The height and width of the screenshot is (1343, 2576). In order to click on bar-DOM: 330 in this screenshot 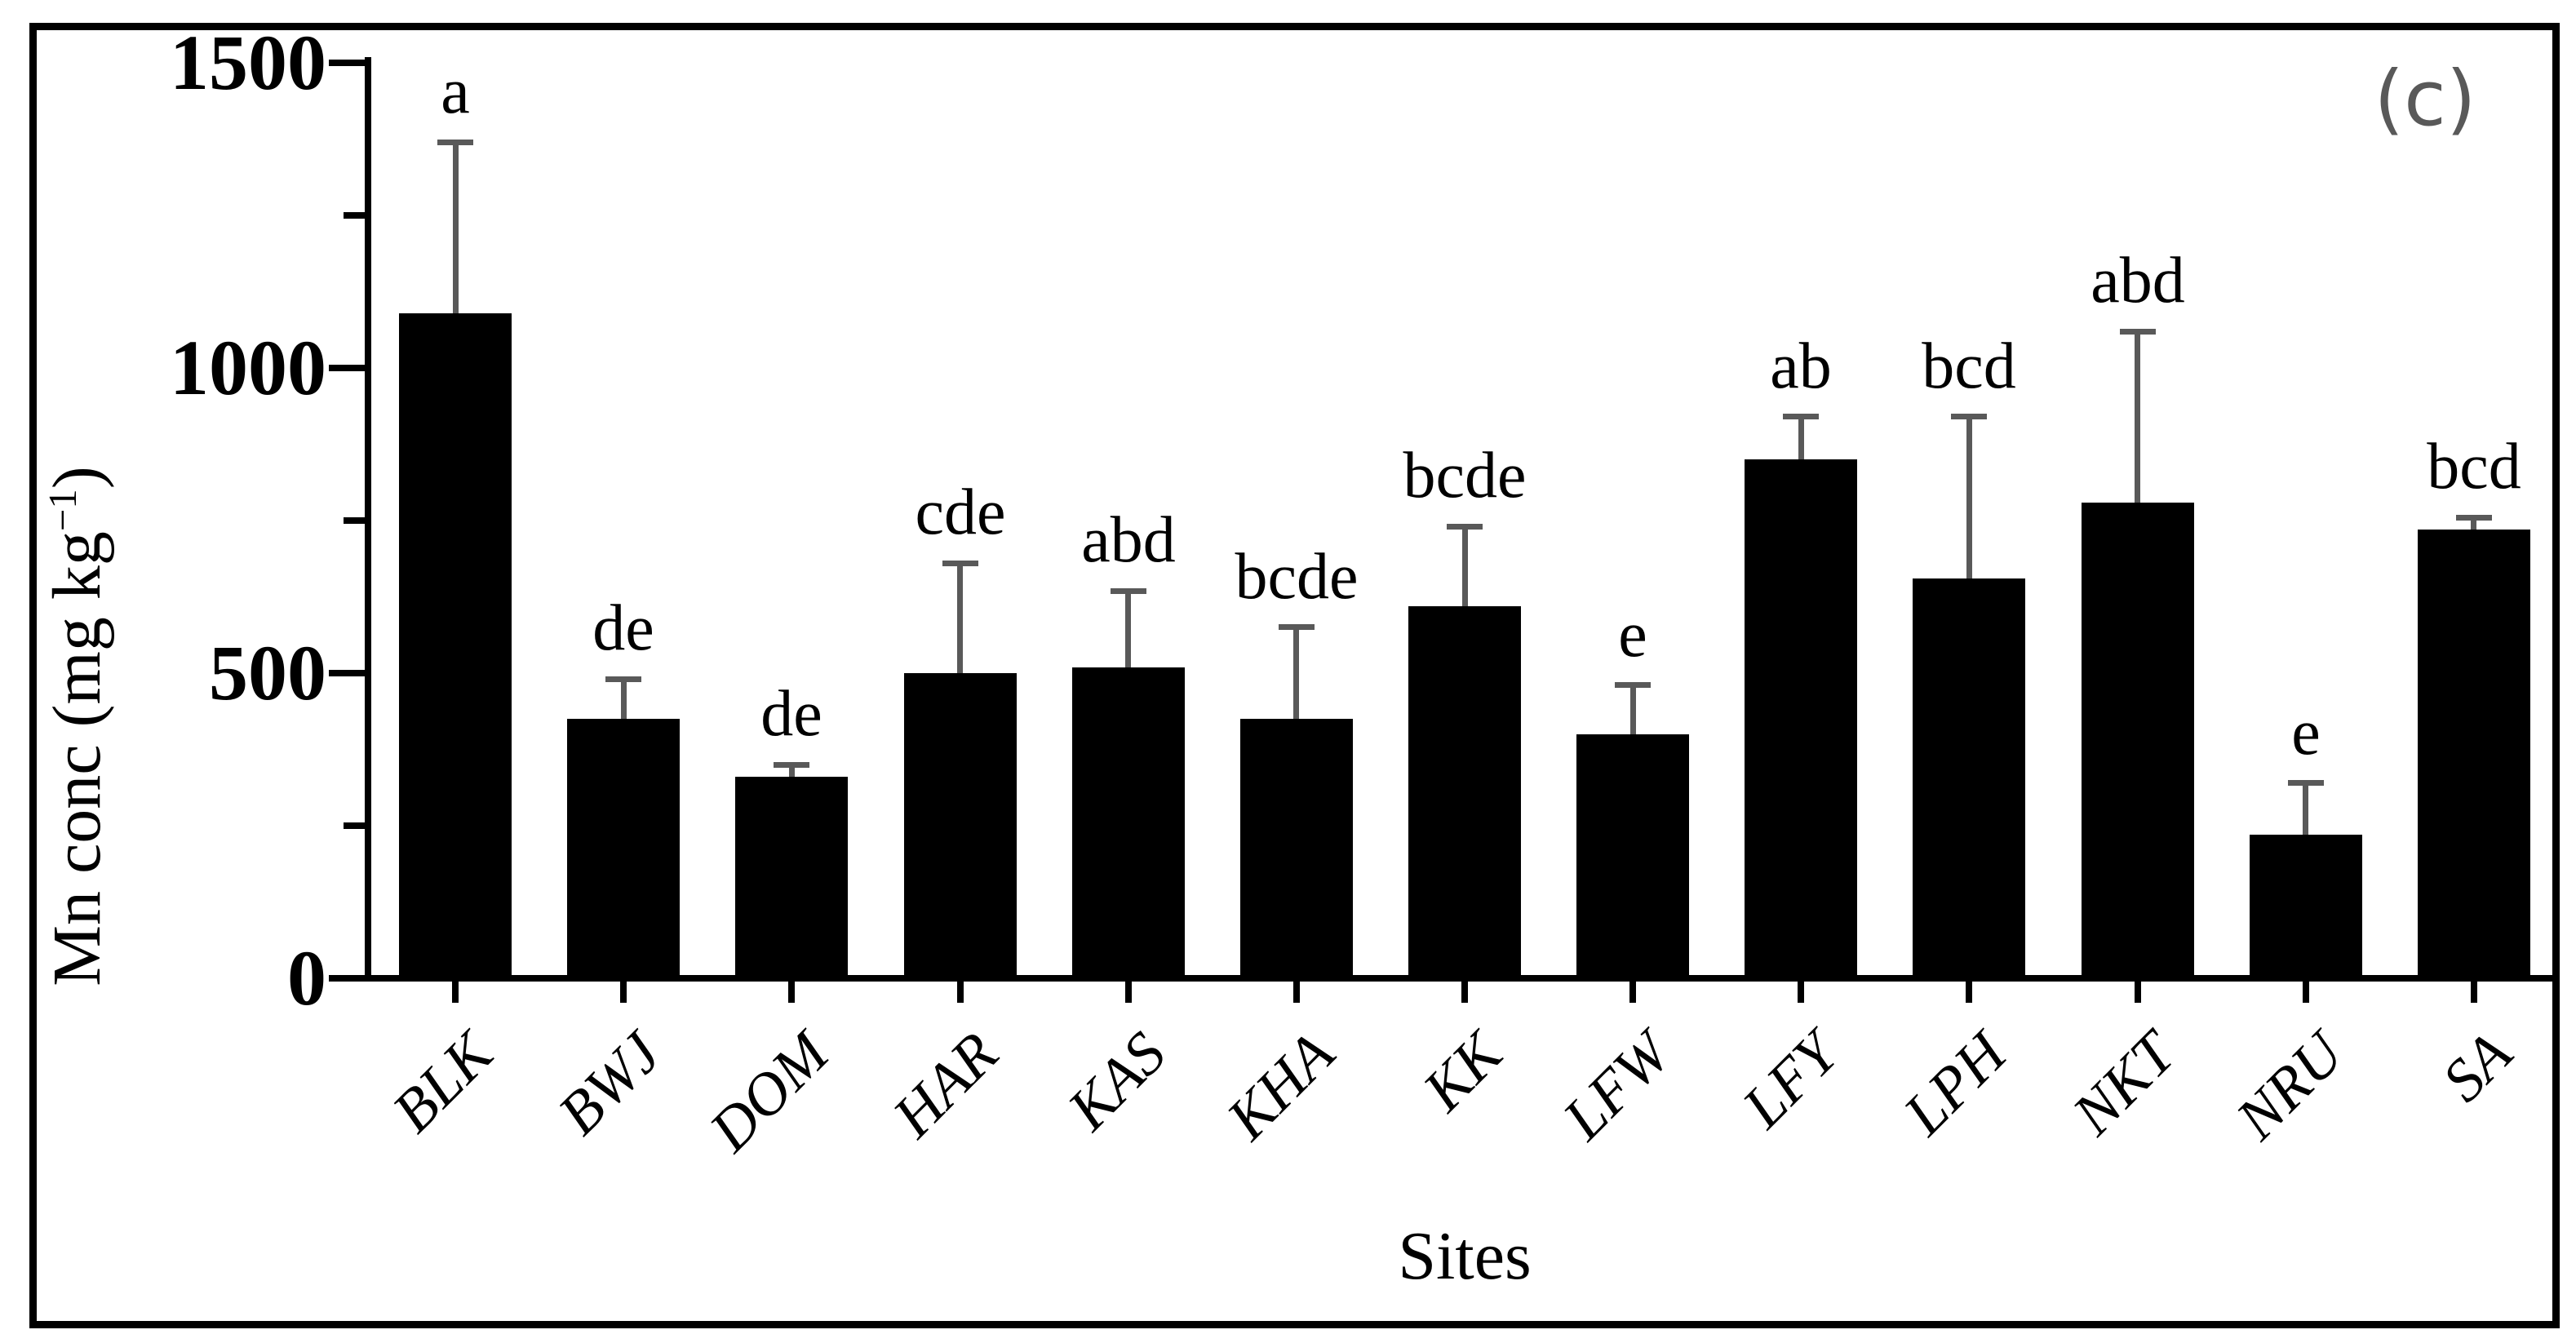, I will do `click(791, 878)`.